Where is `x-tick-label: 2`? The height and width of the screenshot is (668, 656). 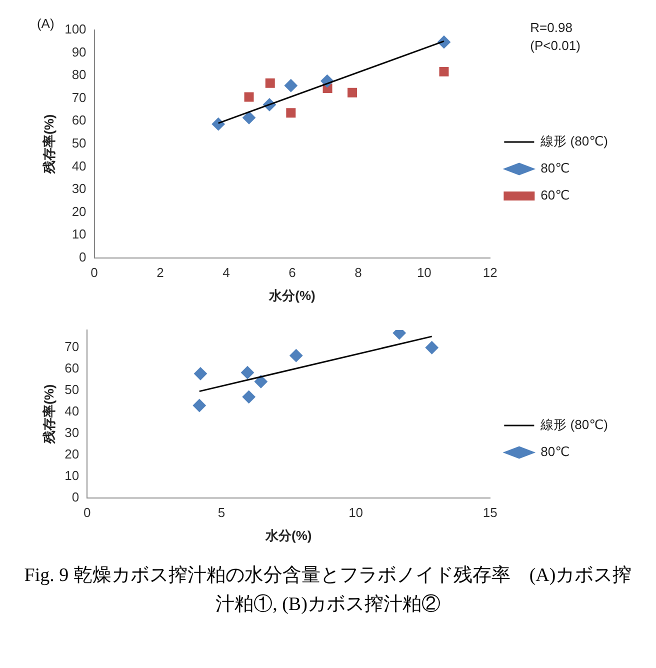
x-tick-label: 2 is located at coordinates (160, 272).